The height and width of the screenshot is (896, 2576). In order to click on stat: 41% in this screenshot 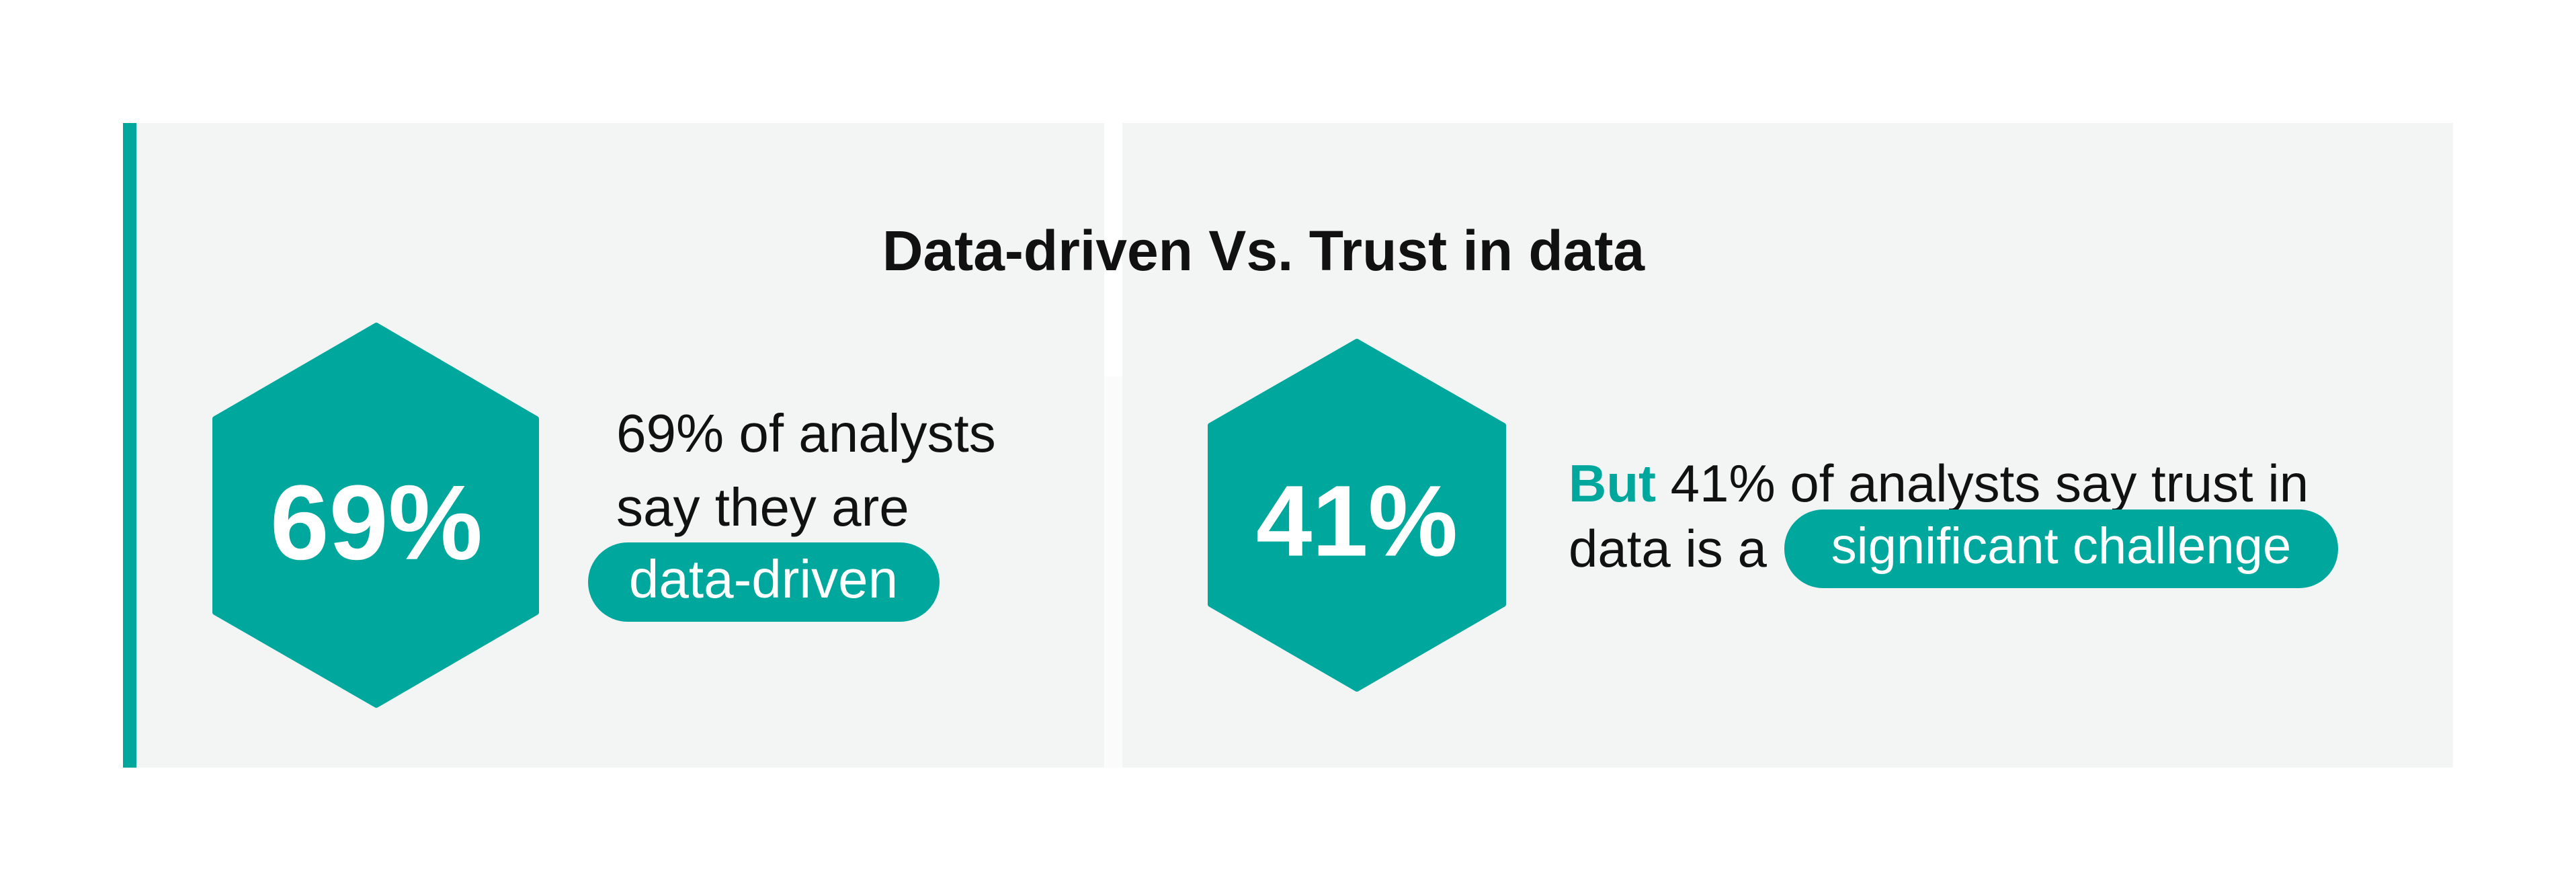, I will do `click(1357, 520)`.